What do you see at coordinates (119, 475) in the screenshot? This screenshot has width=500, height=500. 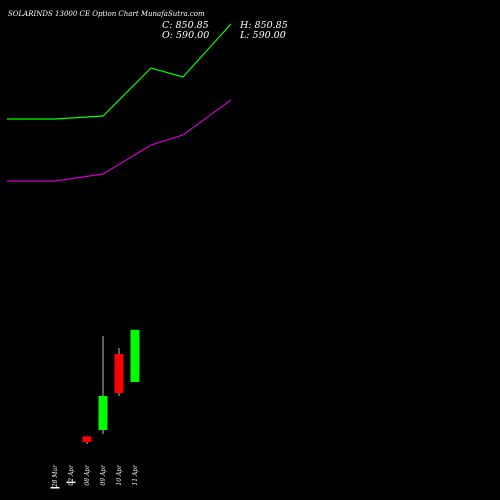 I see `x-tick-label: 10 Apr` at bounding box center [119, 475].